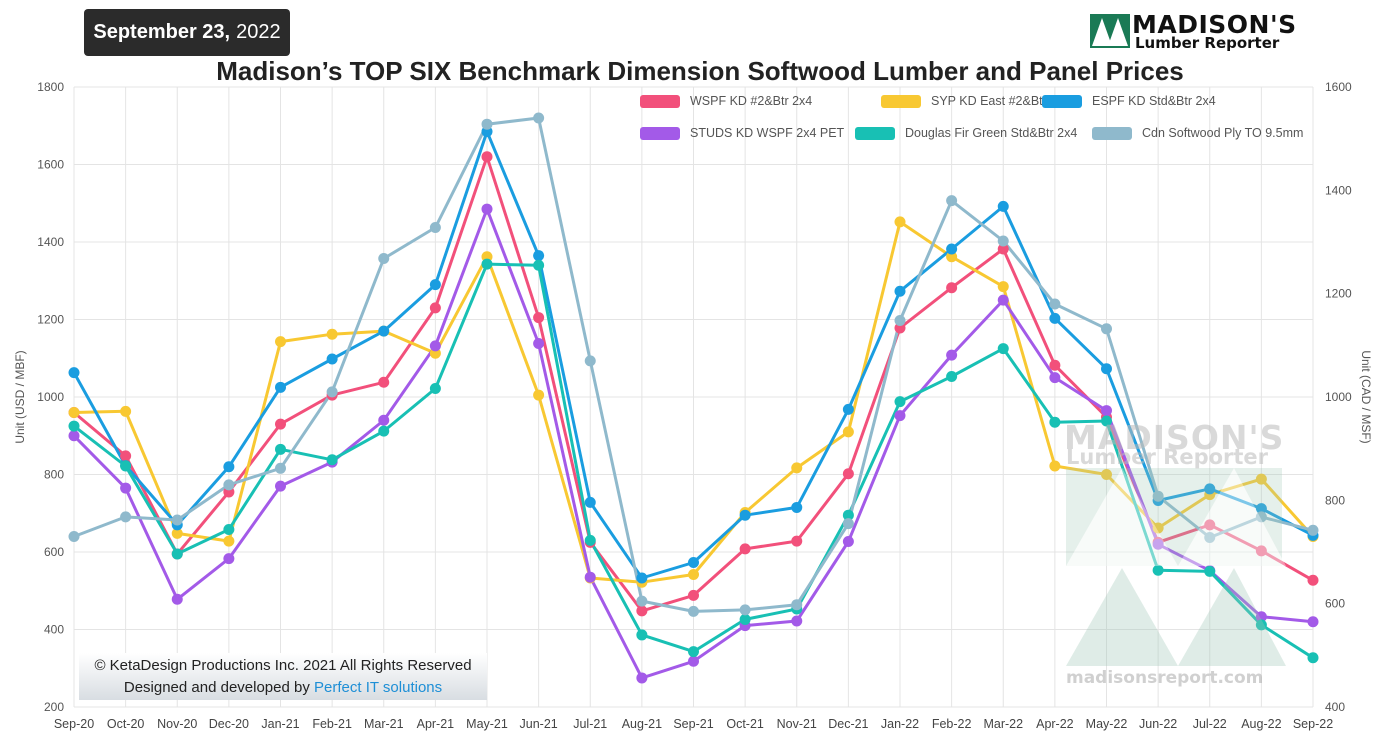  I want to click on madisons-logo: MADISON'S Lumber Reporter, so click(1200, 31).